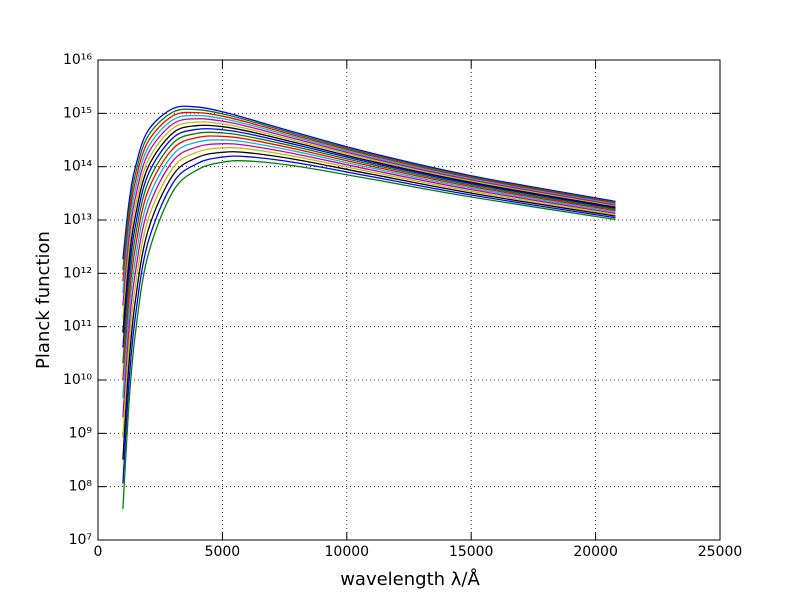 Image resolution: width=800 pixels, height=600 pixels. What do you see at coordinates (223, 552) in the screenshot?
I see `x-tick-label: 5000` at bounding box center [223, 552].